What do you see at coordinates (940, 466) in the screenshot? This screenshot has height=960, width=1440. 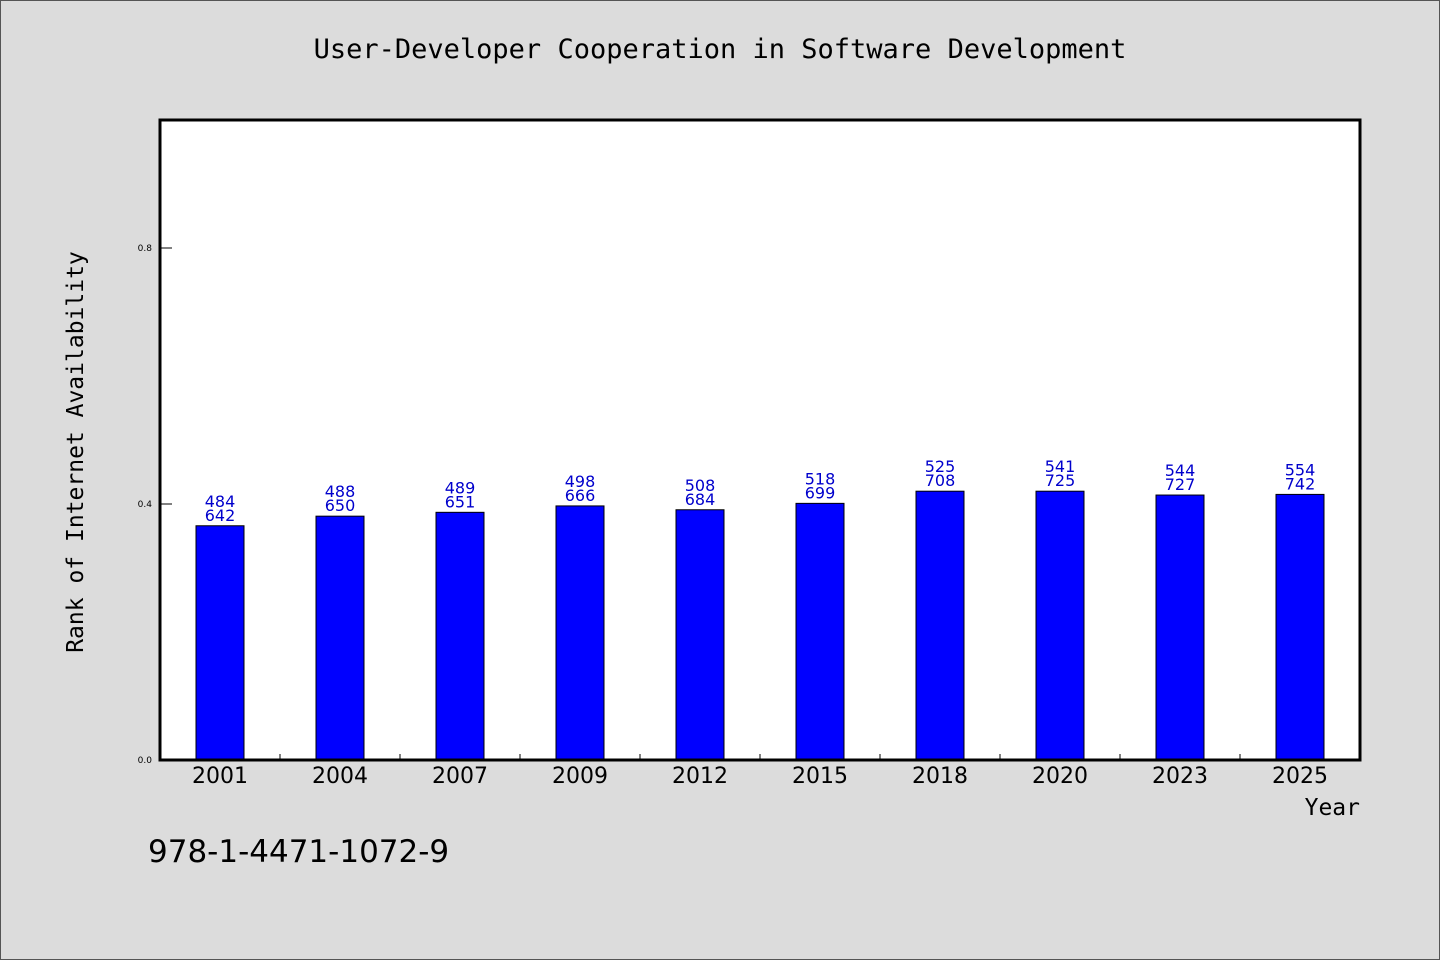 I see `data-label-top: 525` at bounding box center [940, 466].